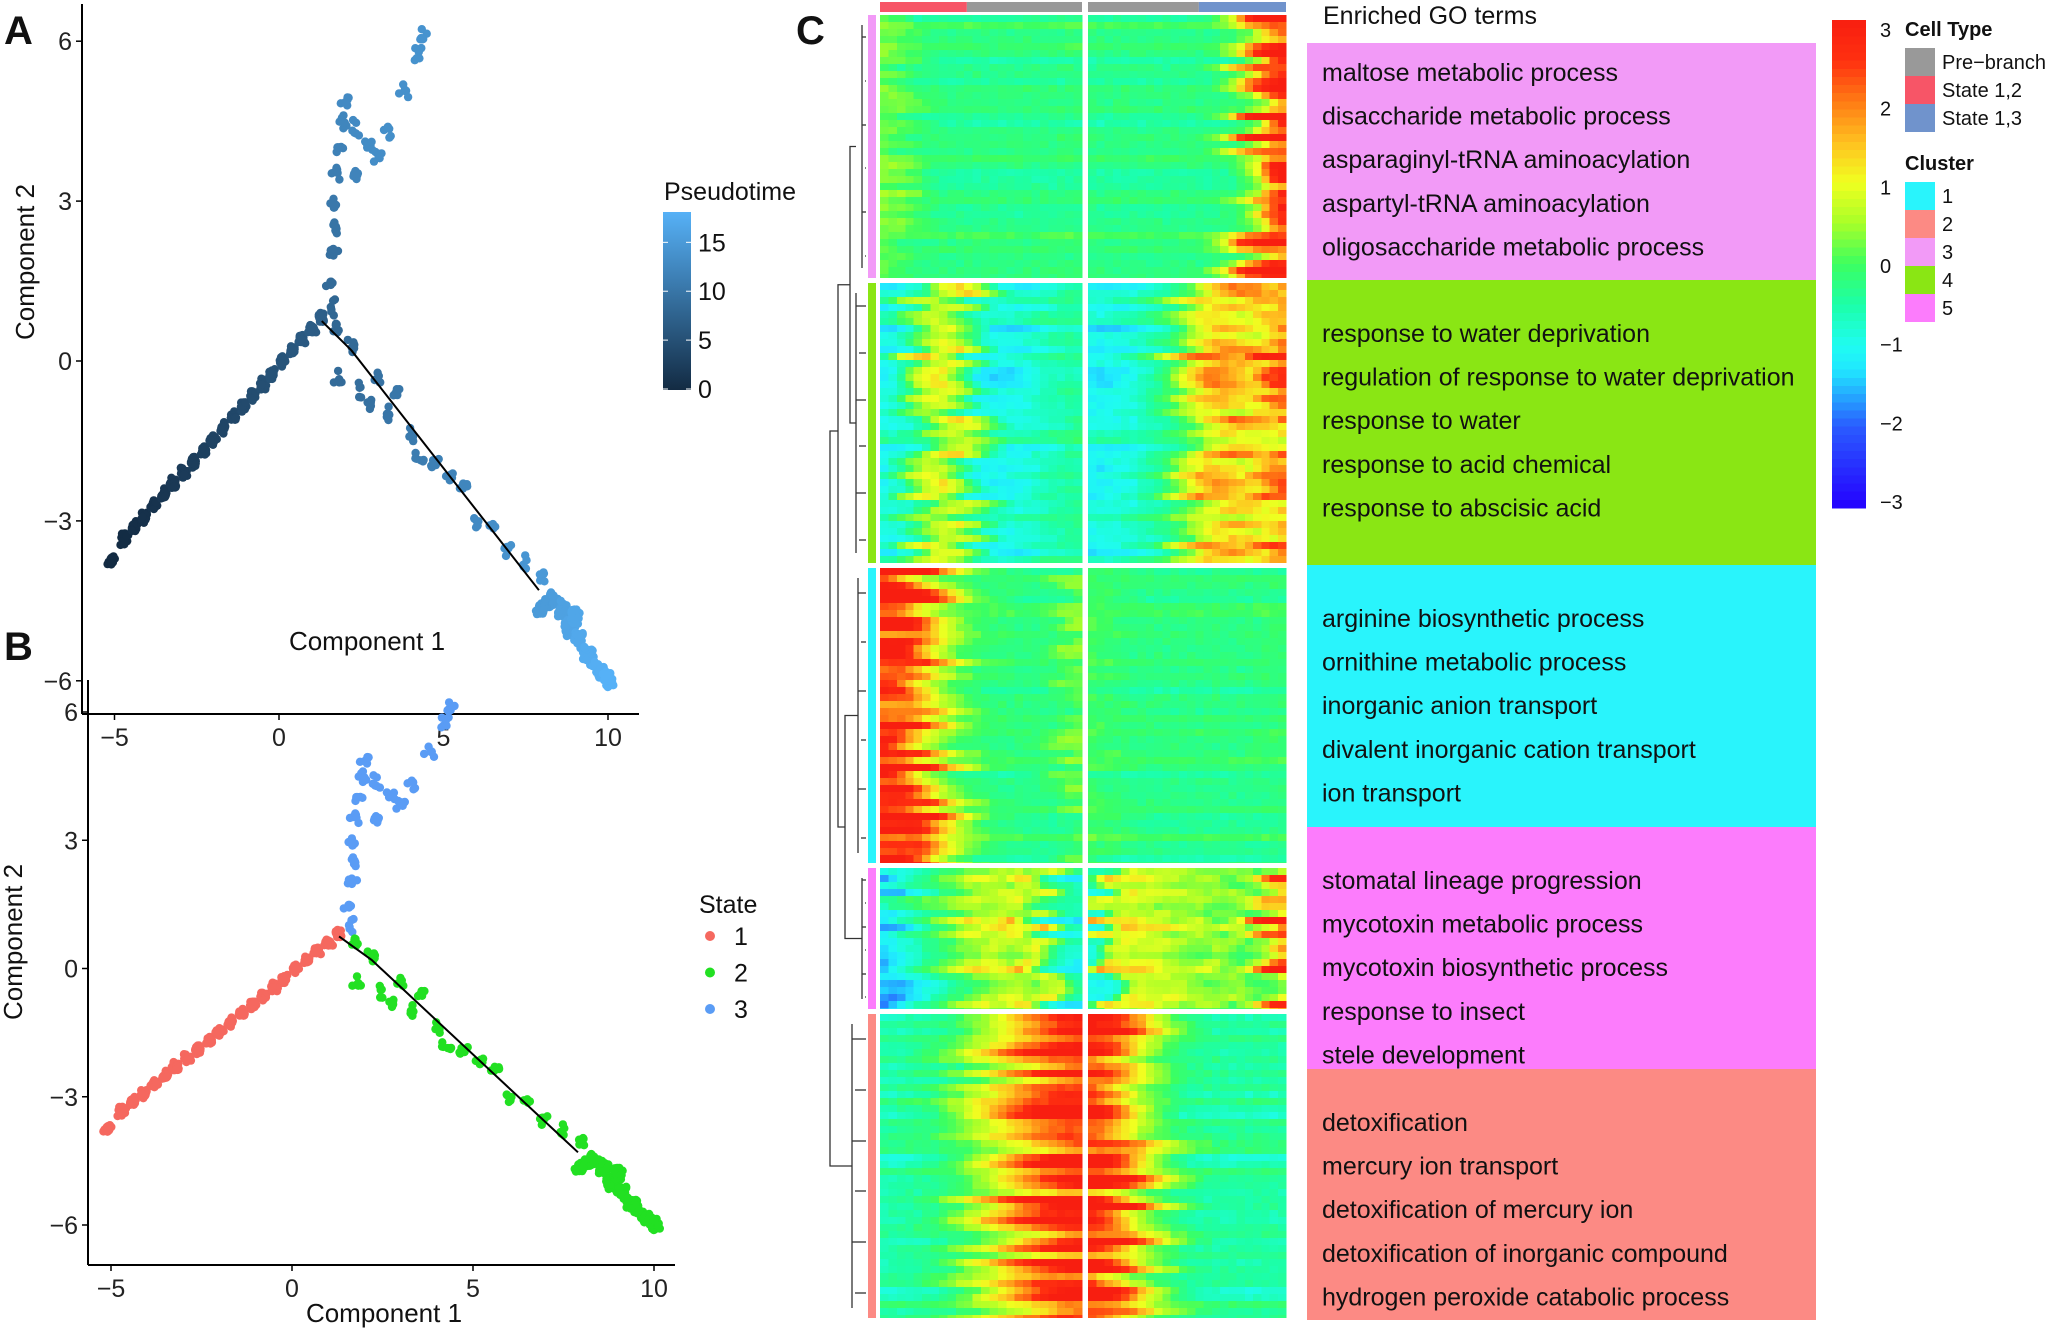 The width and height of the screenshot is (2050, 1344). I want to click on x-tick-label: 0, so click(279, 738).